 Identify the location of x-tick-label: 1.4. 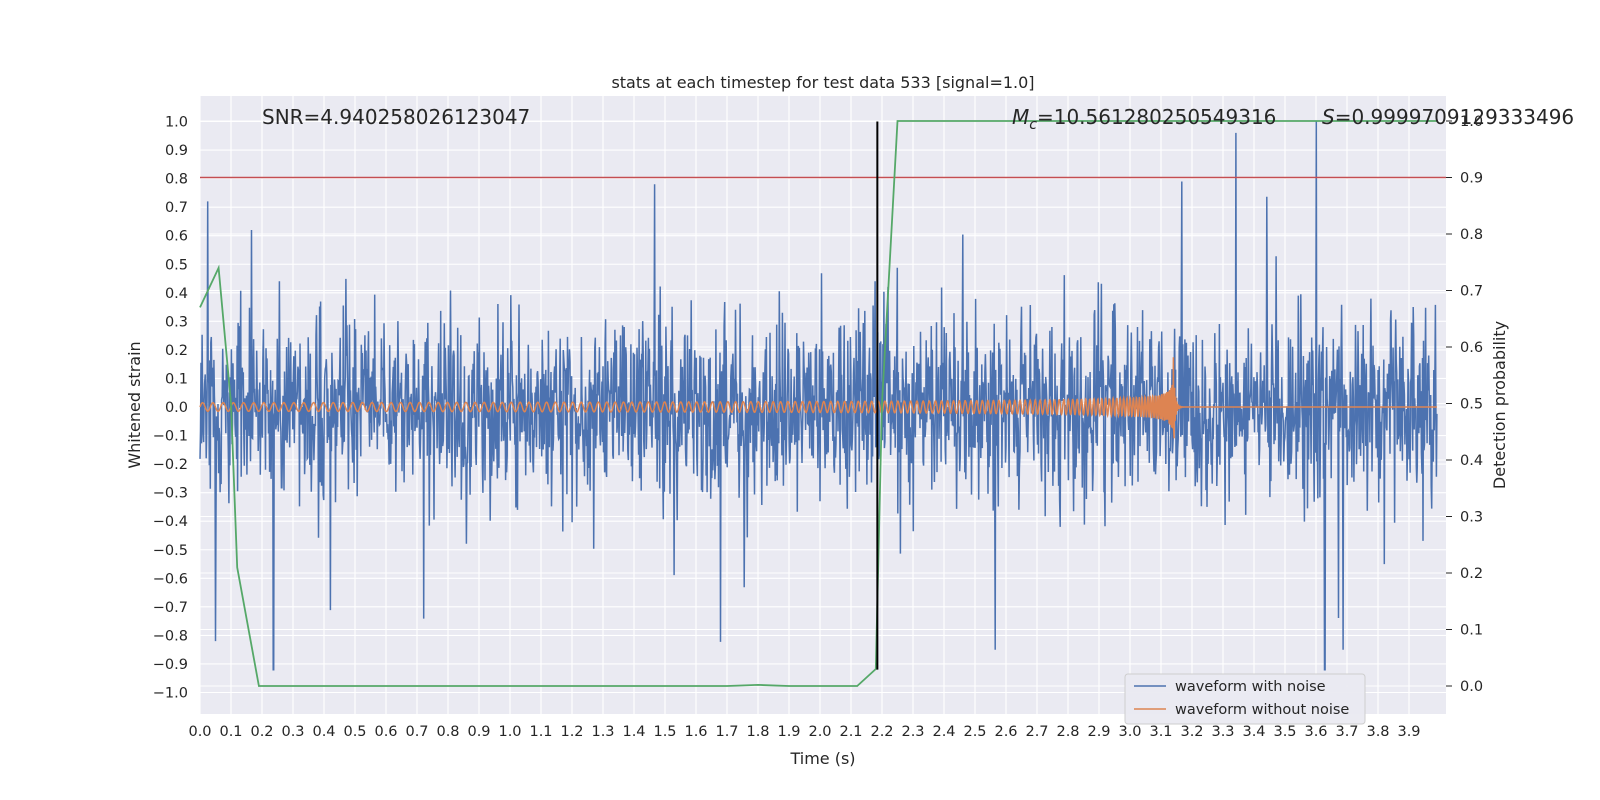
(633, 732).